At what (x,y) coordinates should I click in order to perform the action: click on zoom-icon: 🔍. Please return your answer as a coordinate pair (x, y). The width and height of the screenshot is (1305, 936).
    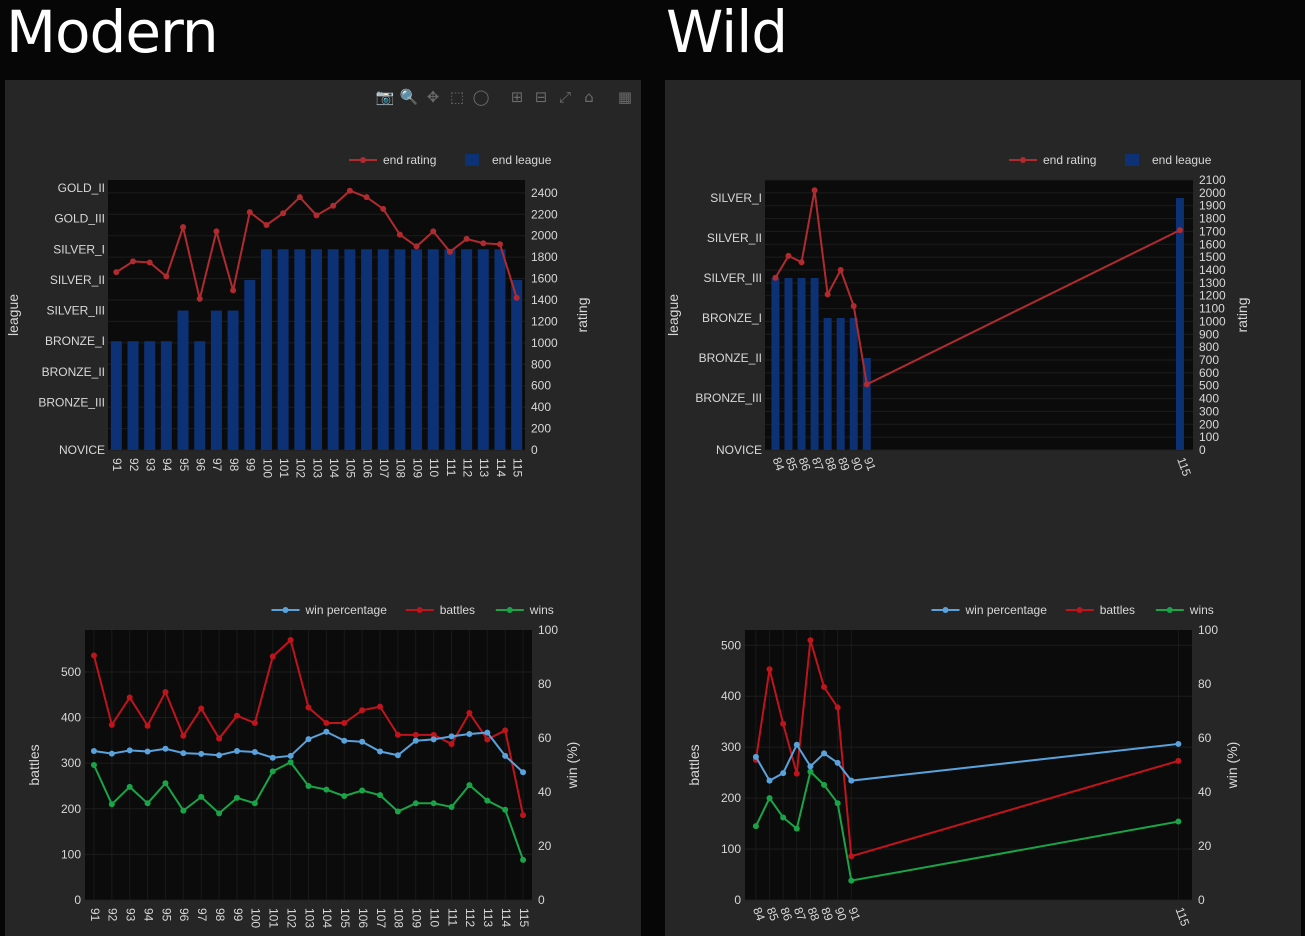
    Looking at the image, I should click on (409, 97).